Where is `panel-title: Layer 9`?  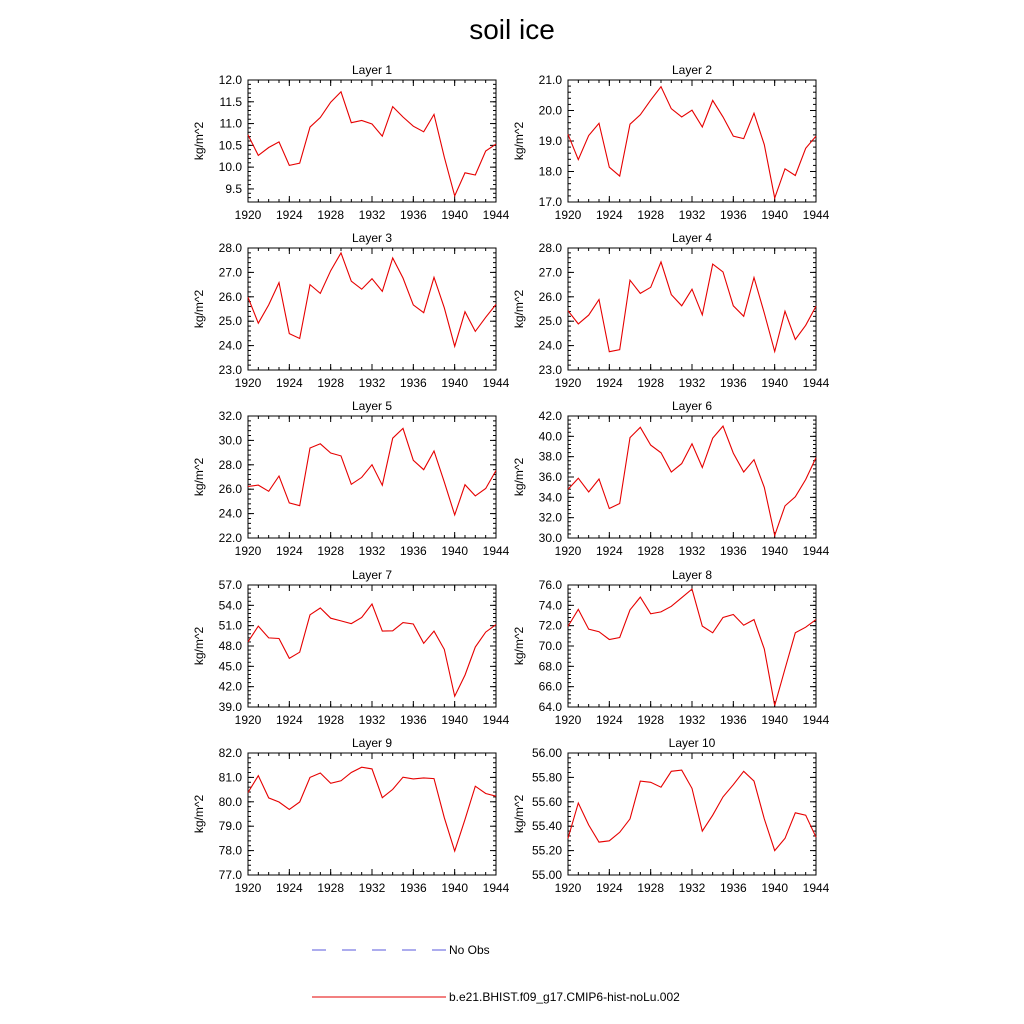 panel-title: Layer 9 is located at coordinates (372, 743).